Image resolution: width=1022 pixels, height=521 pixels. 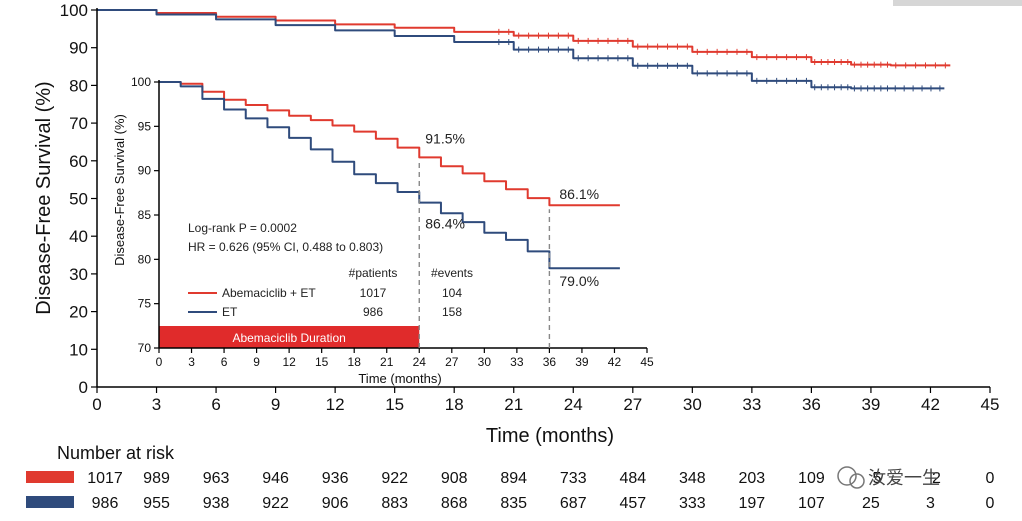 What do you see at coordinates (156, 478) in the screenshot?
I see `risk-value: 989` at bounding box center [156, 478].